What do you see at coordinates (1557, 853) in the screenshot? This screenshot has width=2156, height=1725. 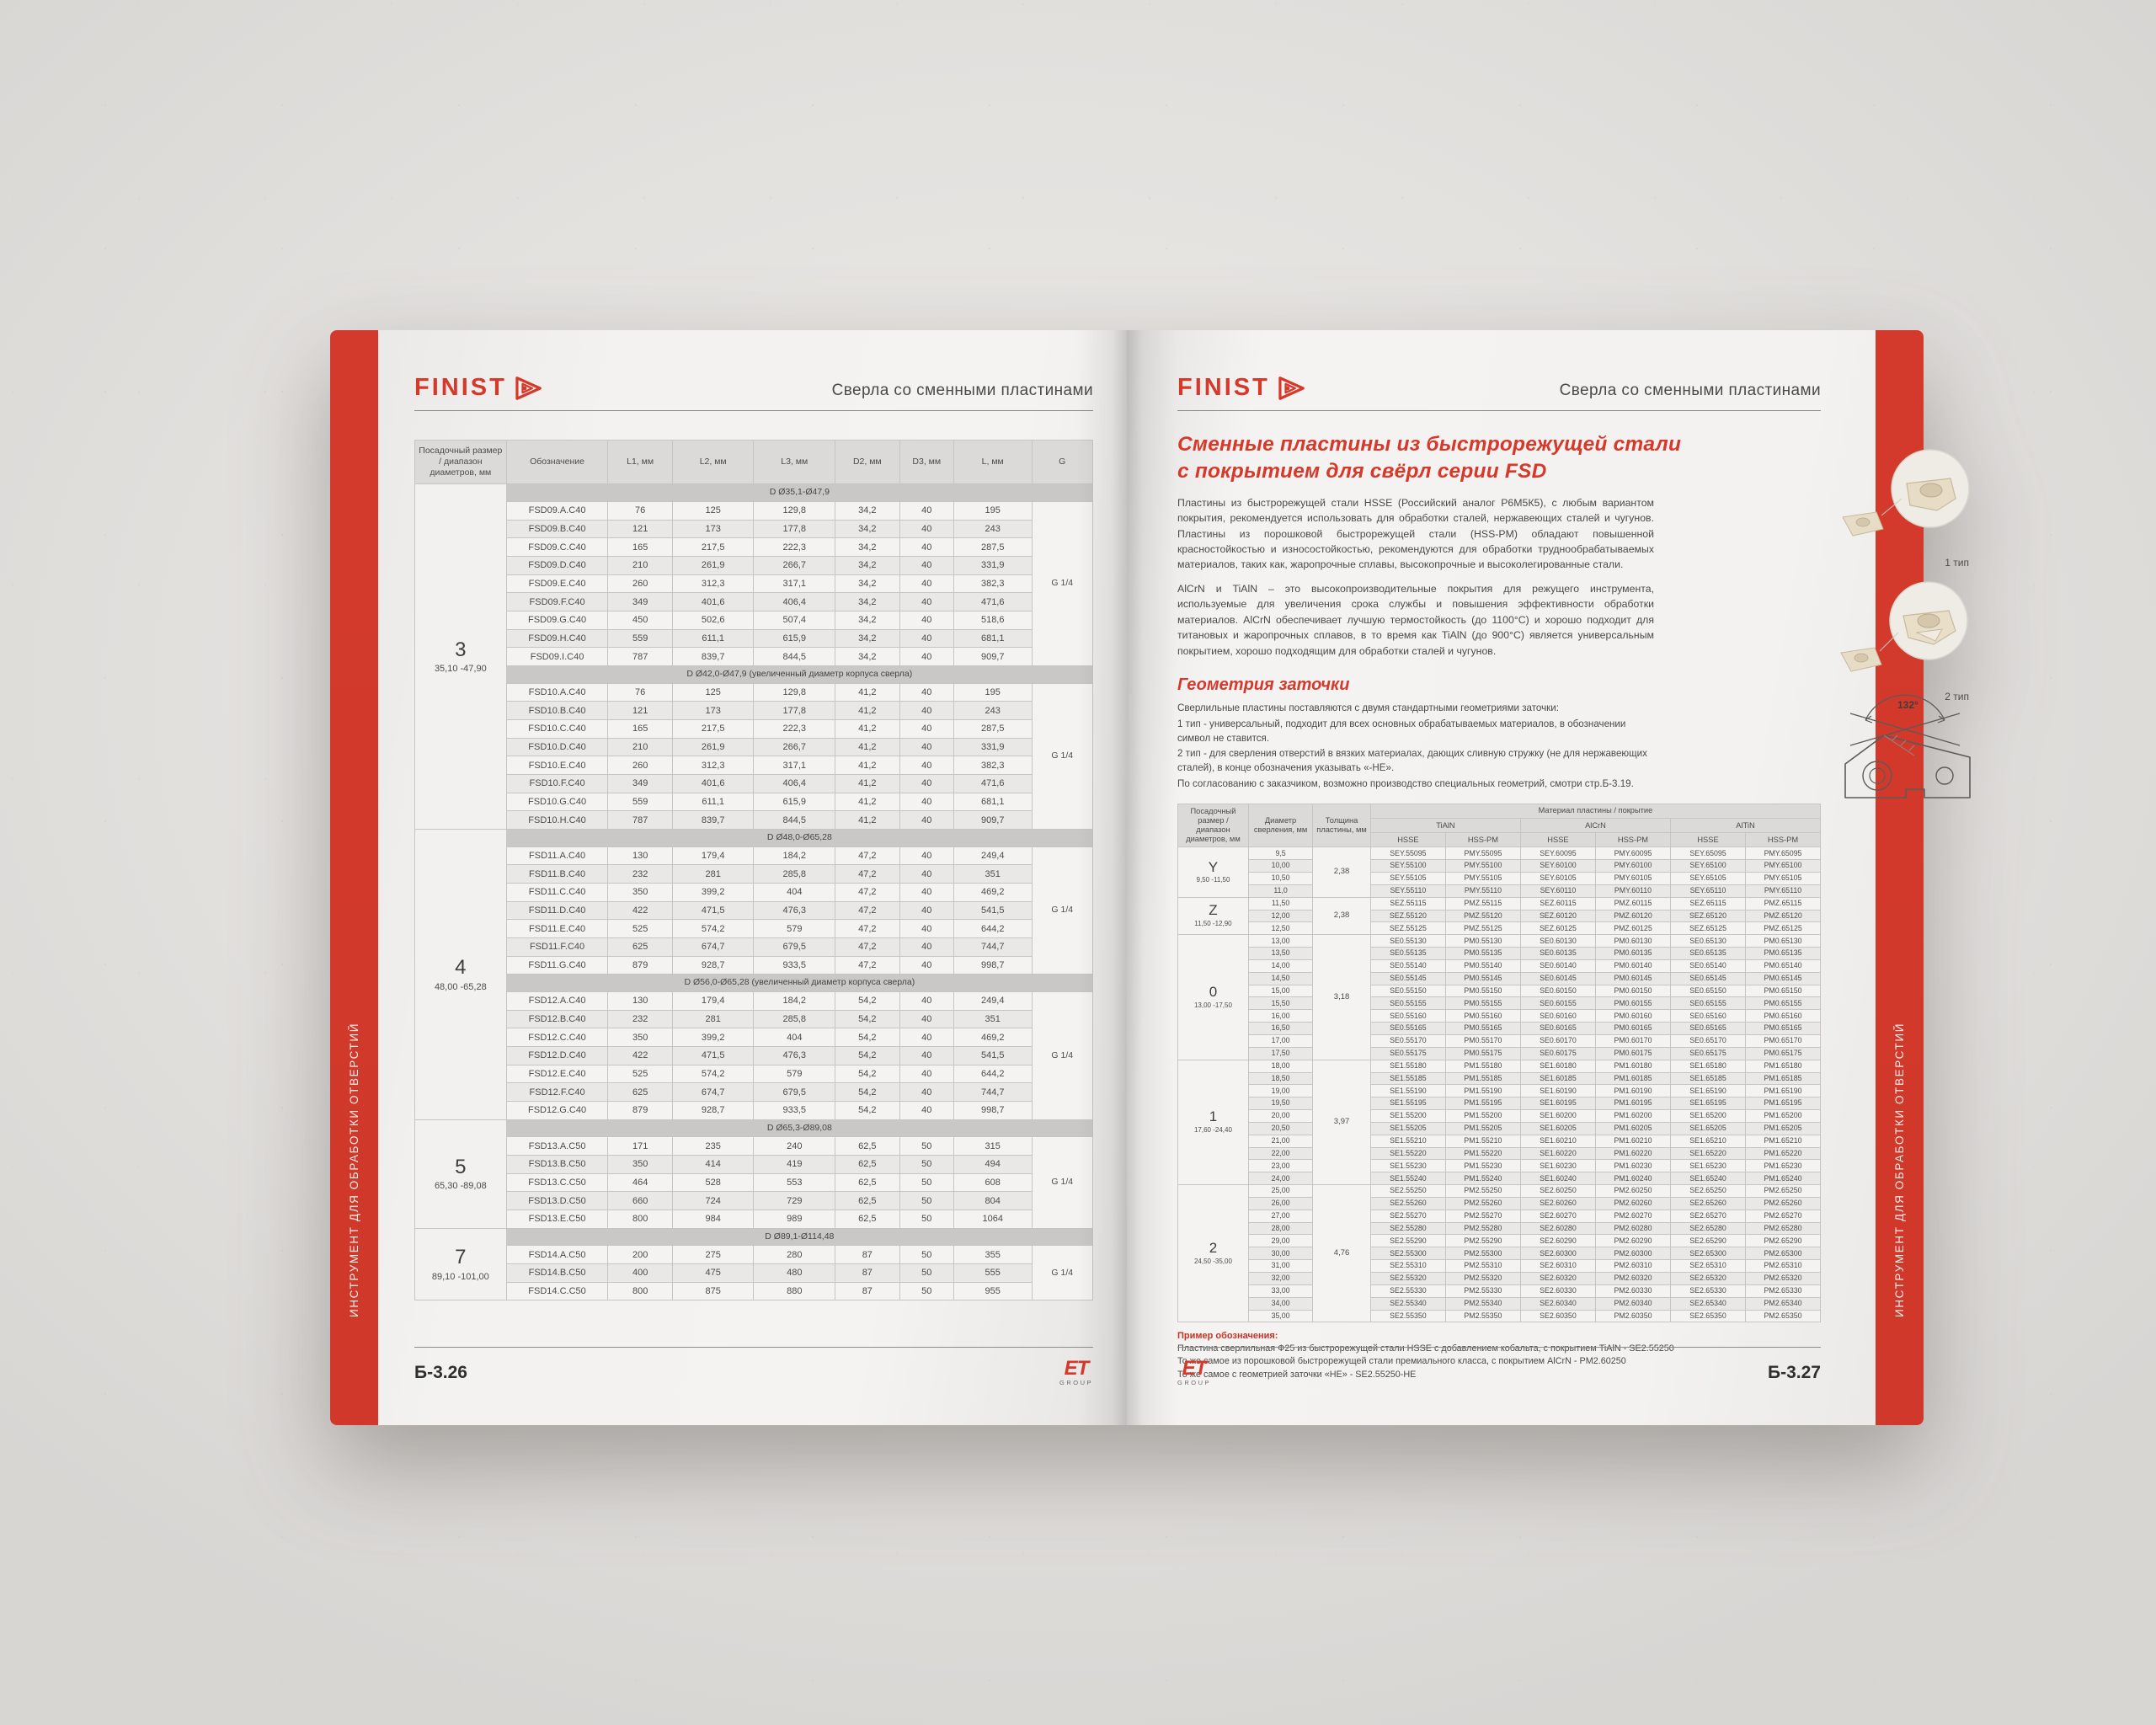 I see `insert-code-cell: SEY.60095` at bounding box center [1557, 853].